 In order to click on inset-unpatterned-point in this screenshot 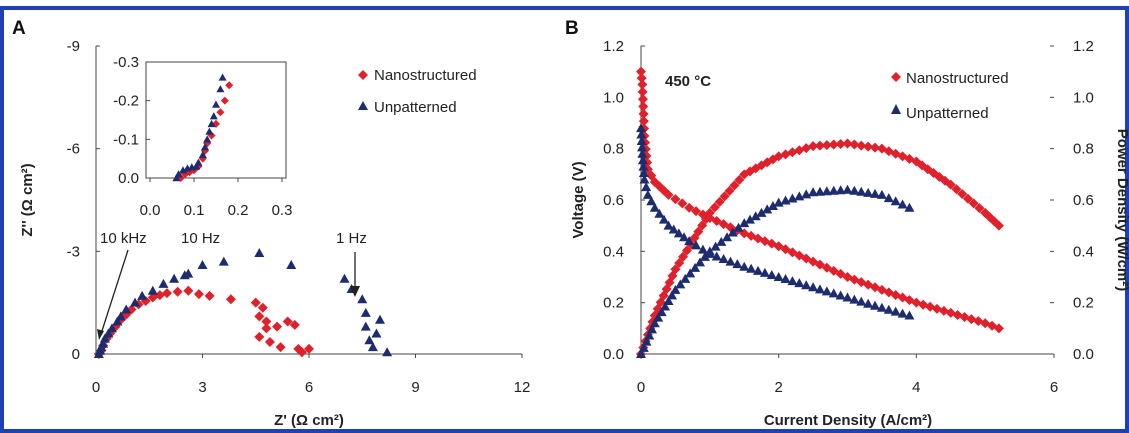, I will do `click(209, 131)`.